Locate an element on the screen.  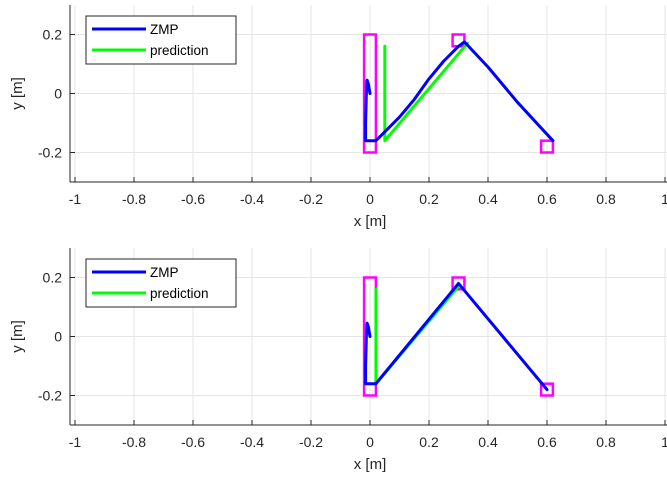
series-prediction-line is located at coordinates (426, 92).